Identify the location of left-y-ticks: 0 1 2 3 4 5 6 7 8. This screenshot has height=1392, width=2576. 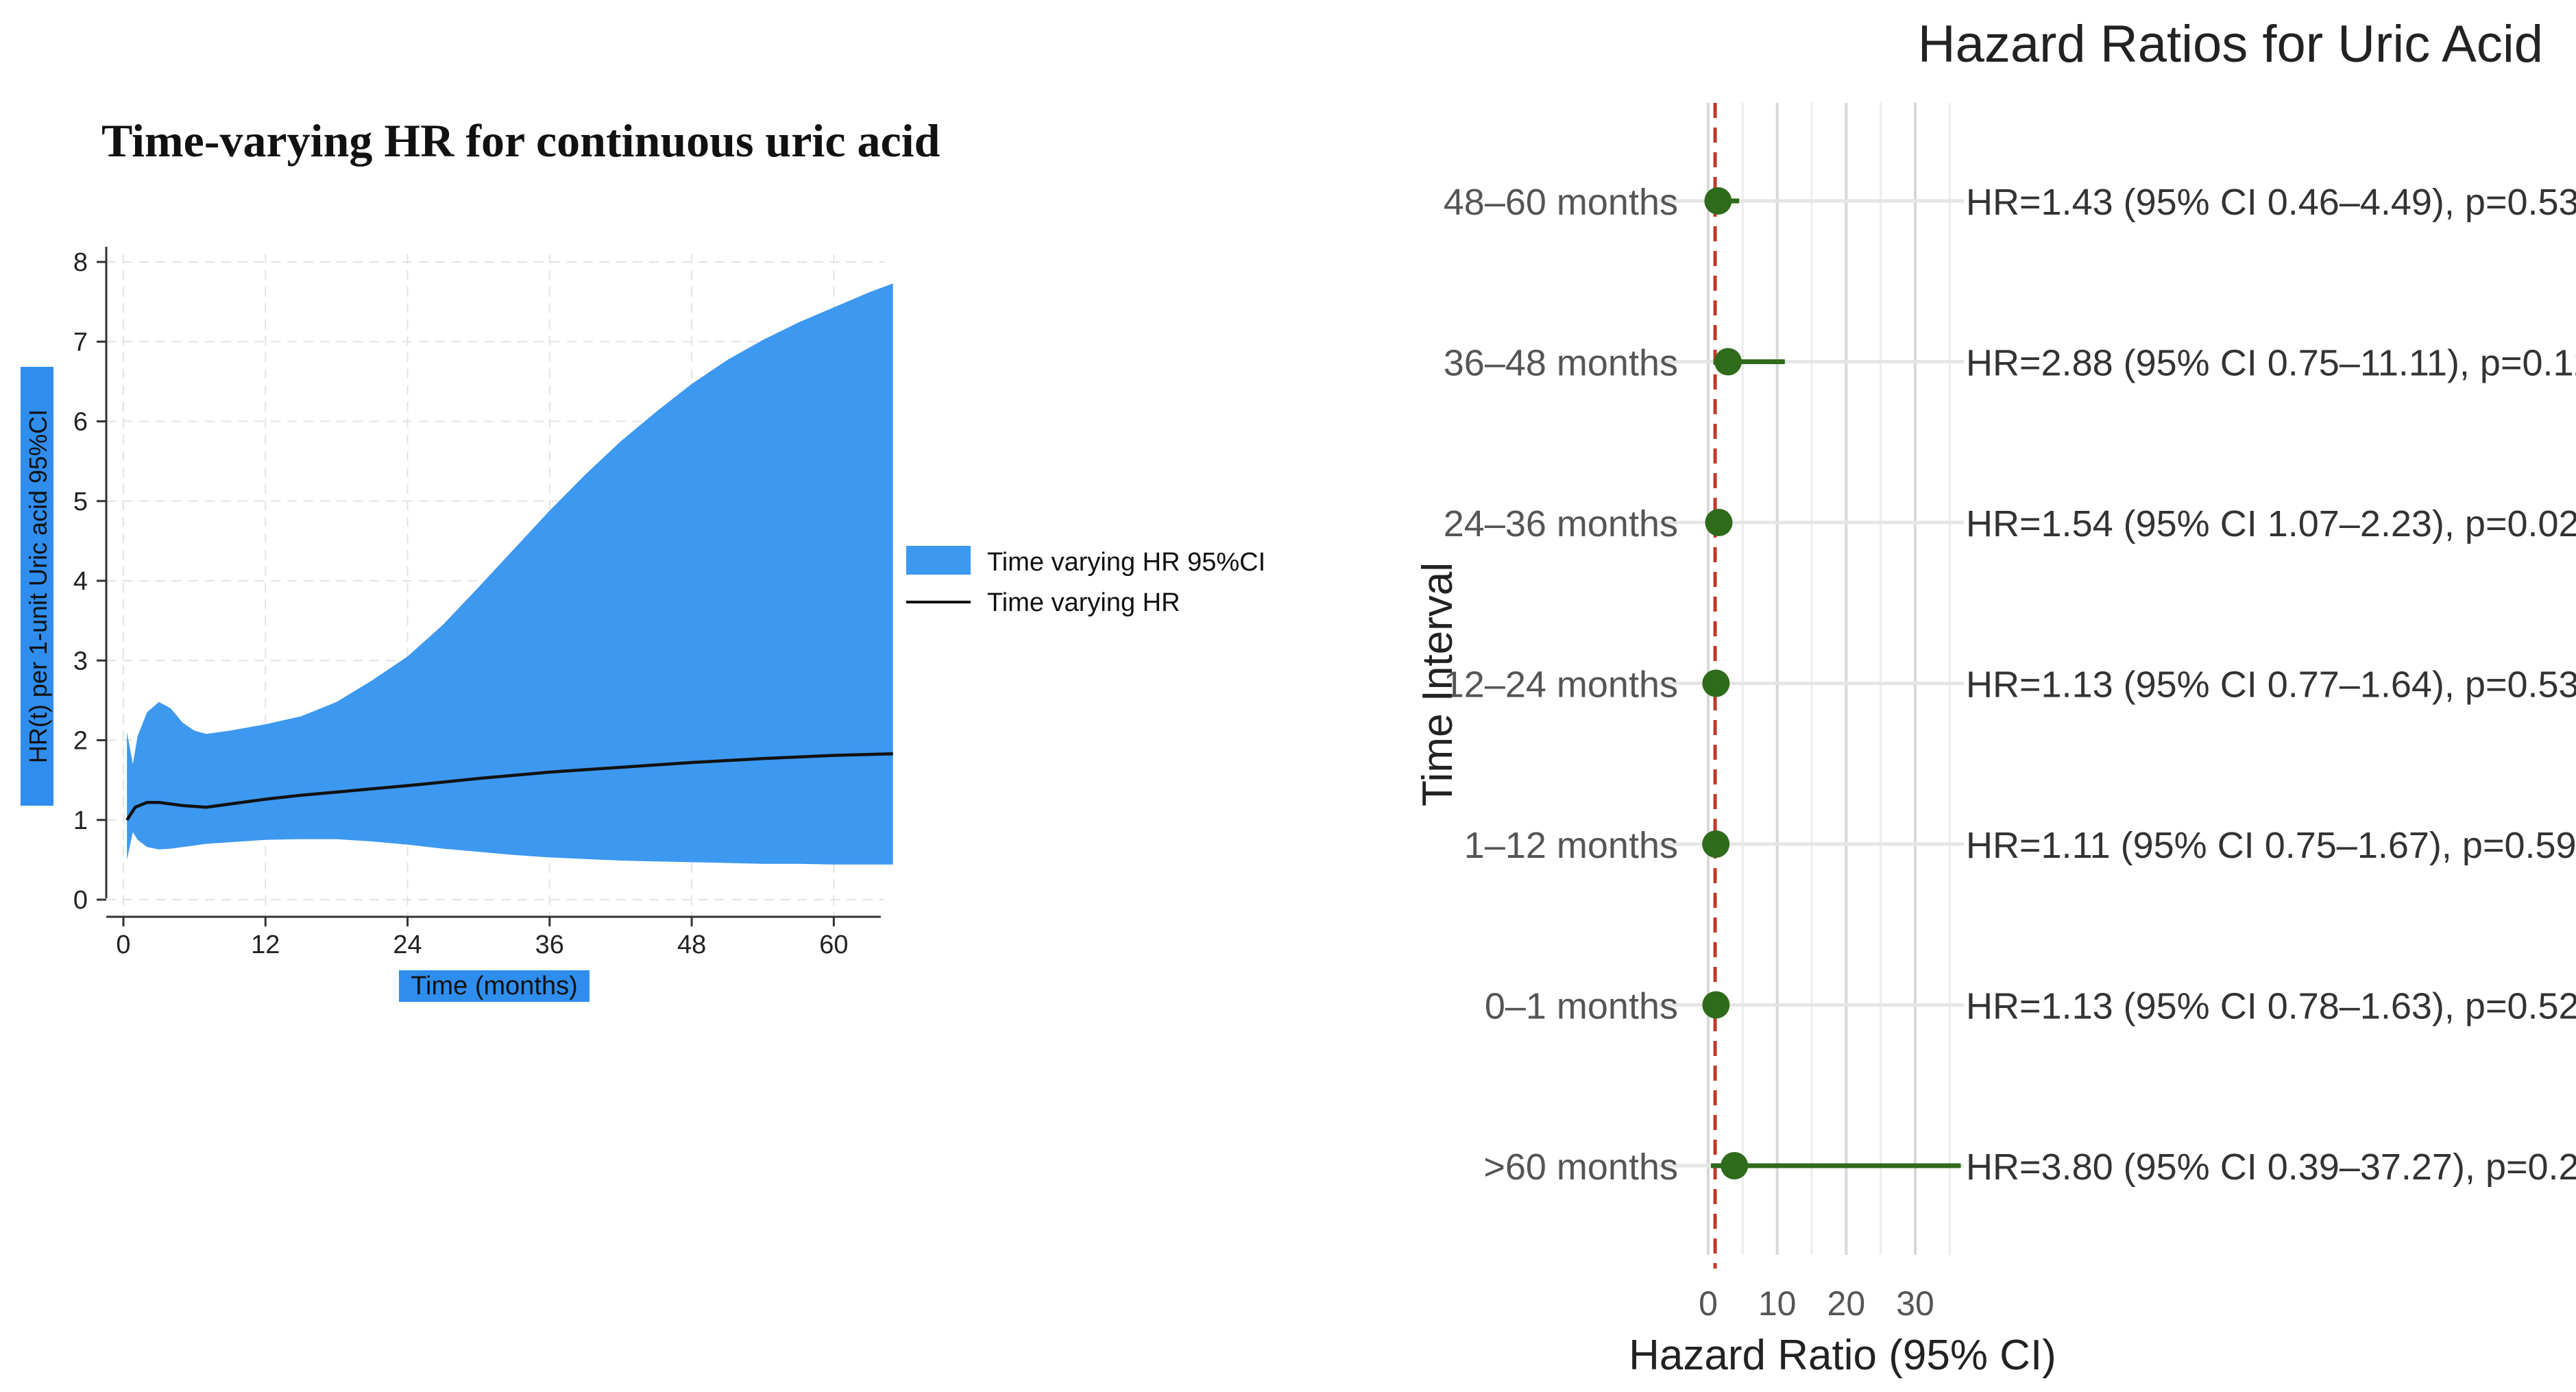
(89, 581).